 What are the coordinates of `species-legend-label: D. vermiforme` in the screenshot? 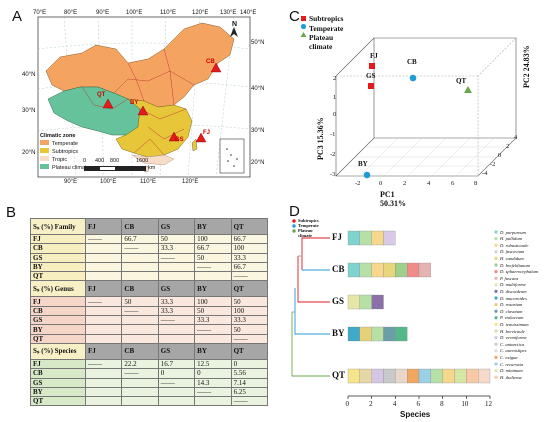 It's located at (513, 338).